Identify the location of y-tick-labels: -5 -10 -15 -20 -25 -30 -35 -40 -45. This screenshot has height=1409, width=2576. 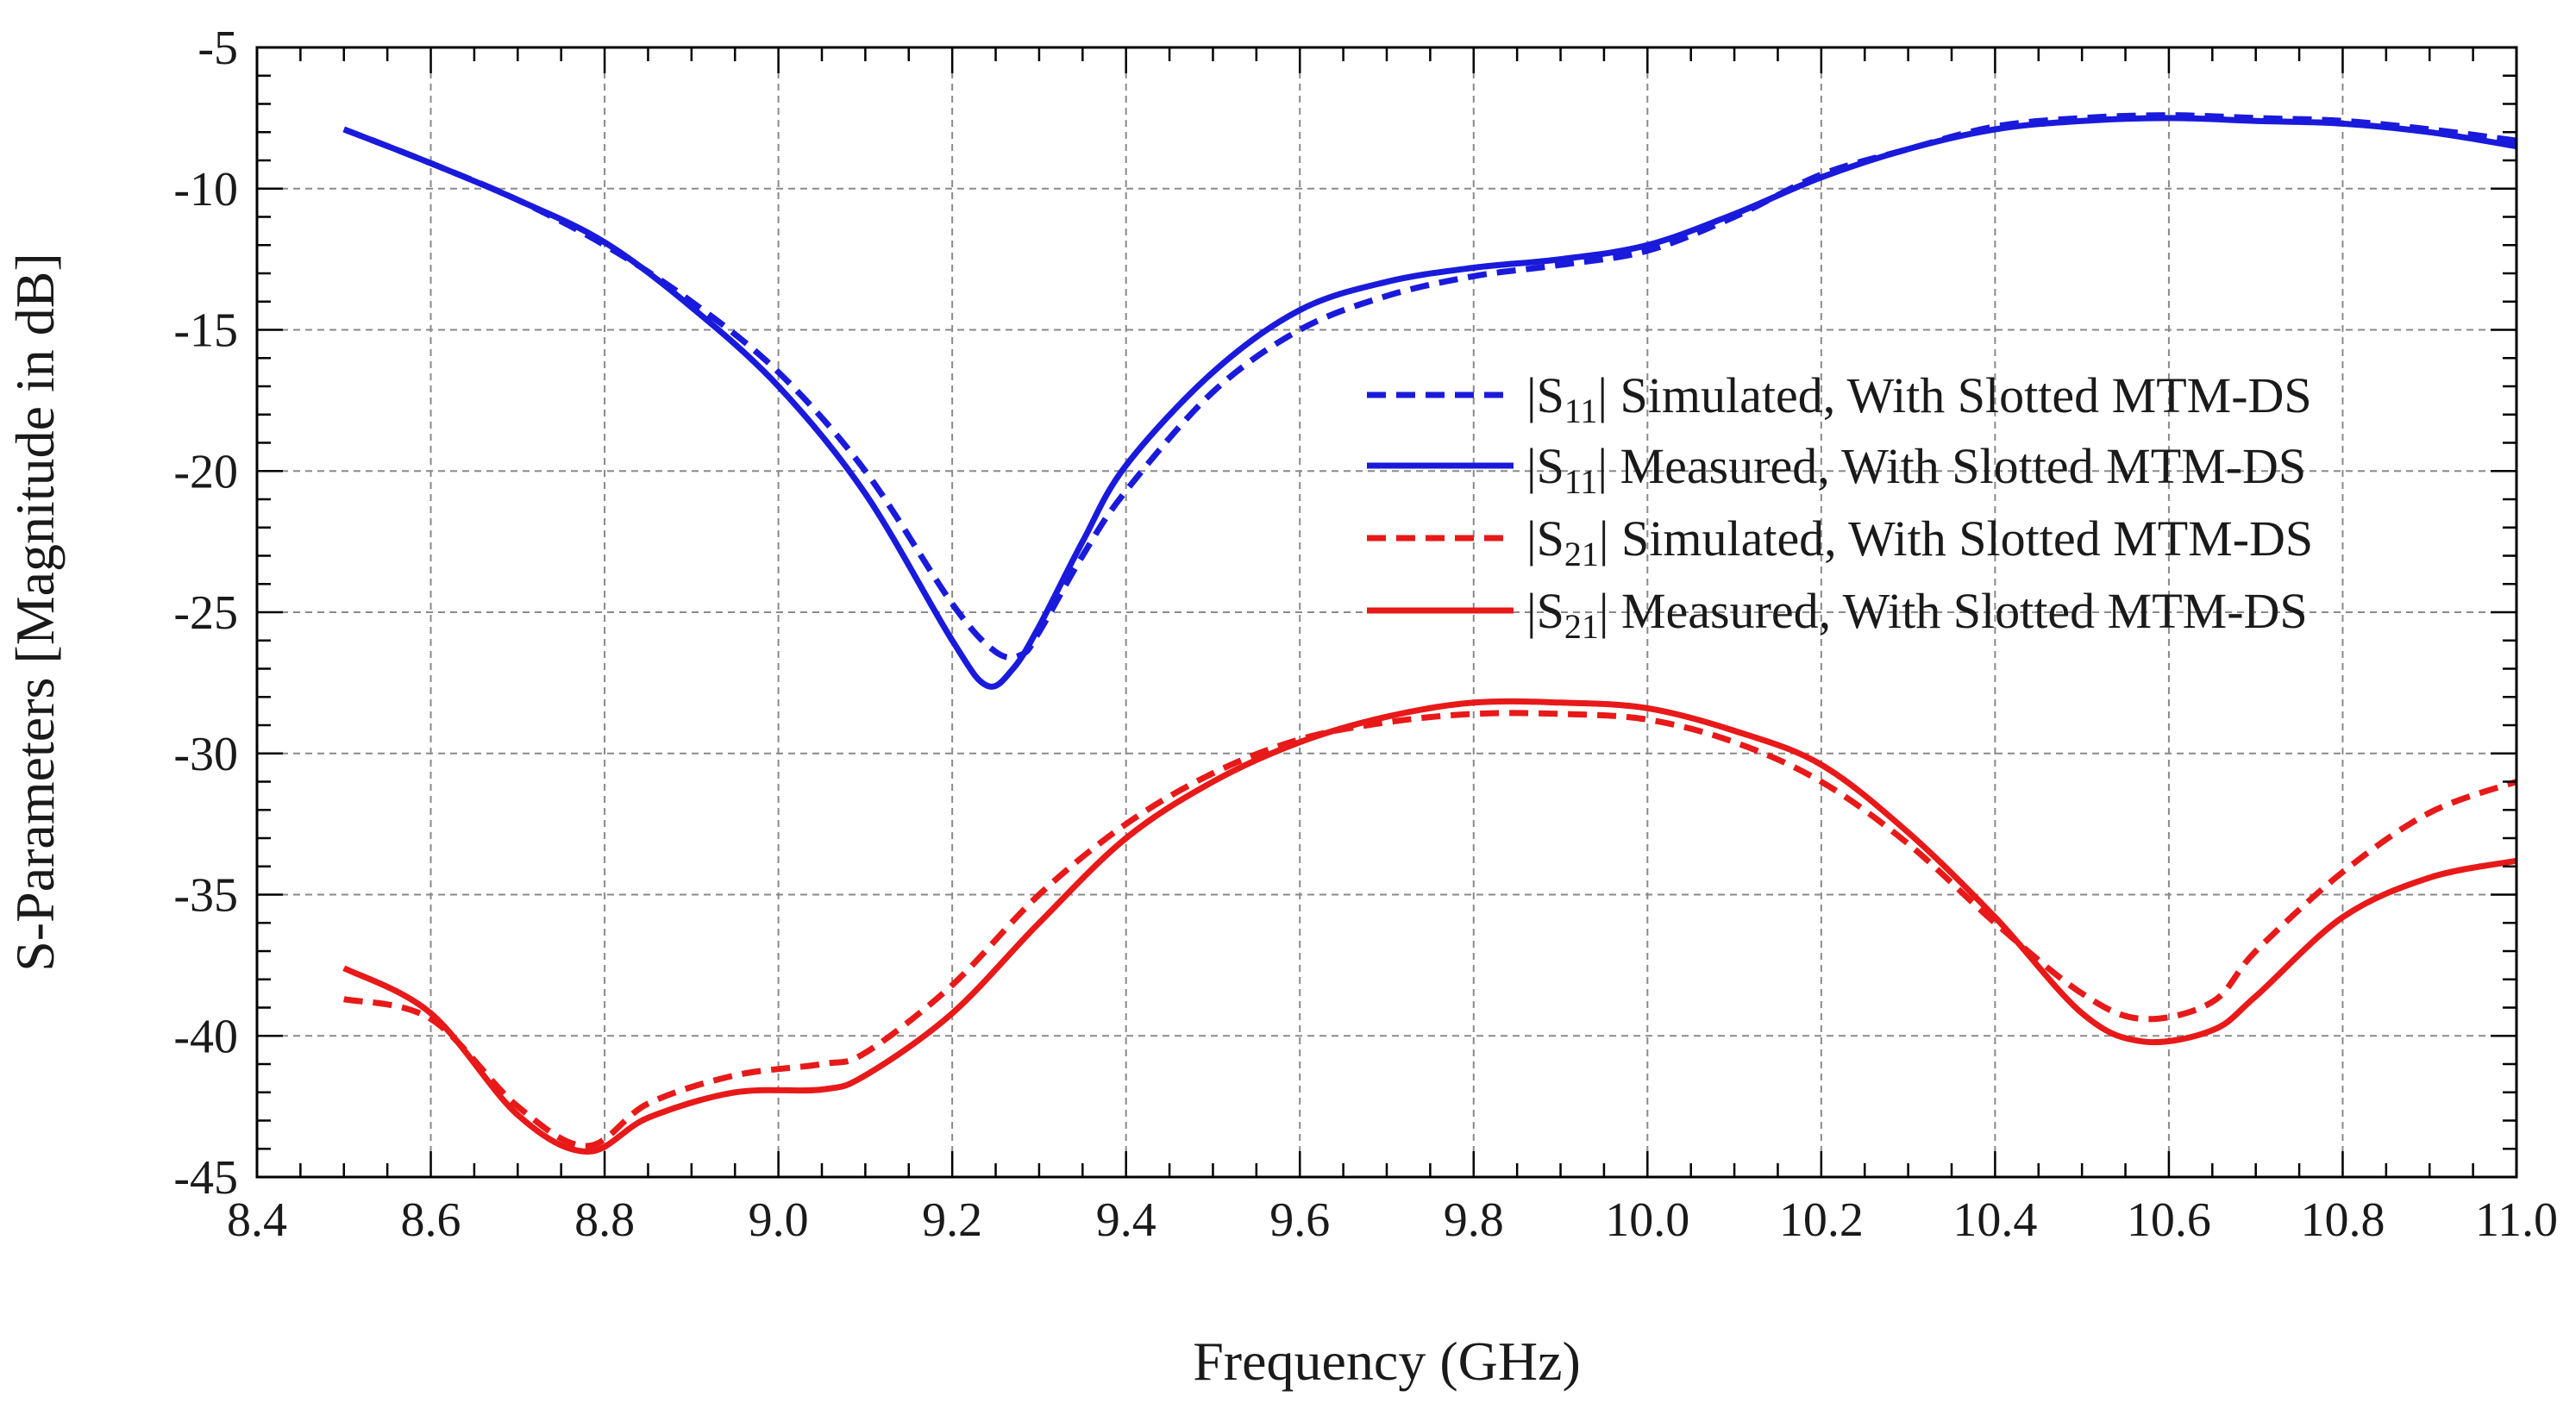
(205, 613).